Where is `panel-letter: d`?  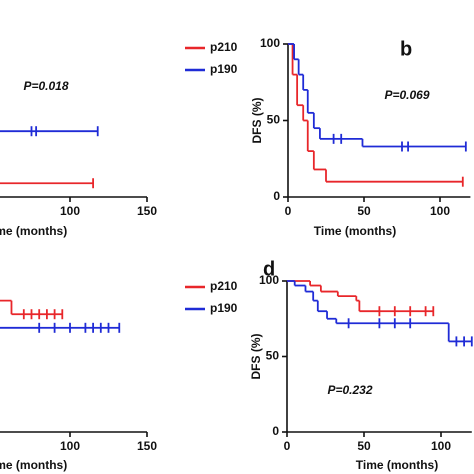 panel-letter: d is located at coordinates (269, 269).